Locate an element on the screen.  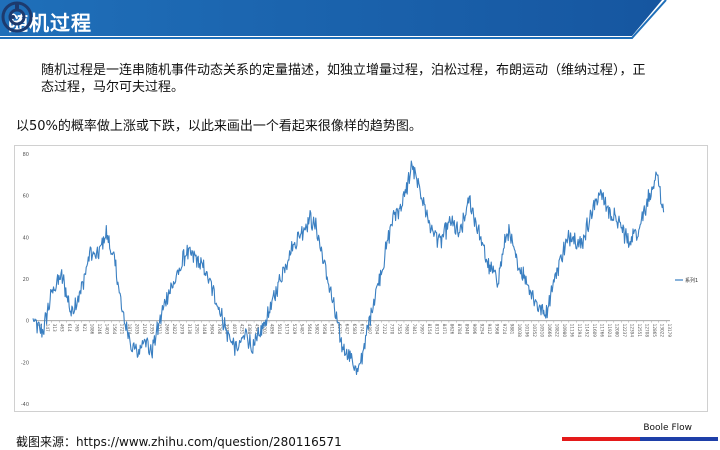
x-tick-label: 3604 is located at coordinates (212, 329).